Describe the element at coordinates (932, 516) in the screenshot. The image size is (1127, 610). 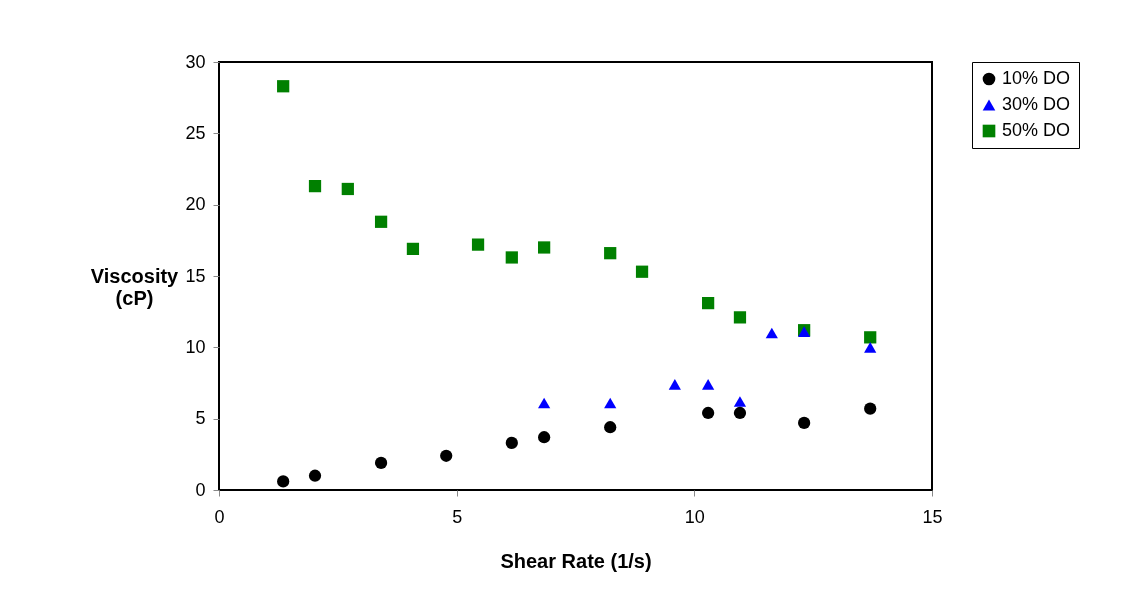
I see `x-tick-label: 15` at that location.